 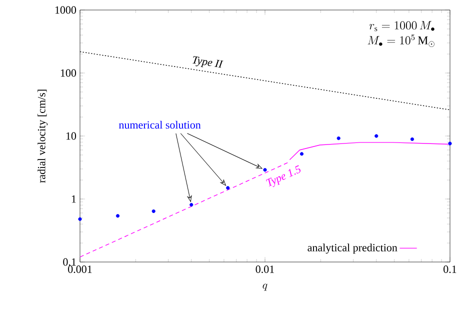 I want to click on y-tick-label: 1, so click(x=74, y=199).